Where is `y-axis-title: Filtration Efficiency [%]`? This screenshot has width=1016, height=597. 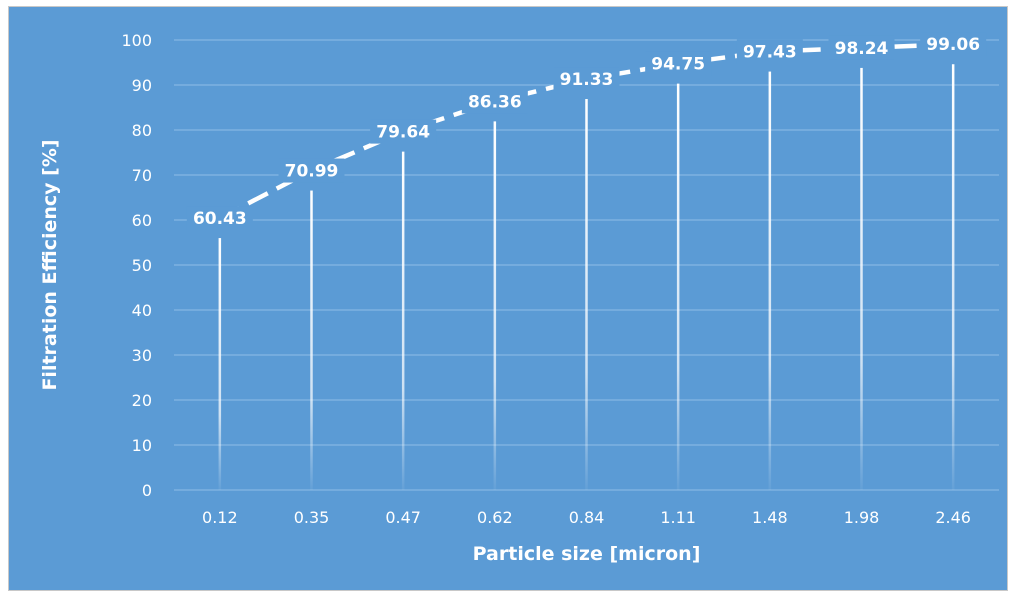 y-axis-title: Filtration Efficiency [%] is located at coordinates (50, 264).